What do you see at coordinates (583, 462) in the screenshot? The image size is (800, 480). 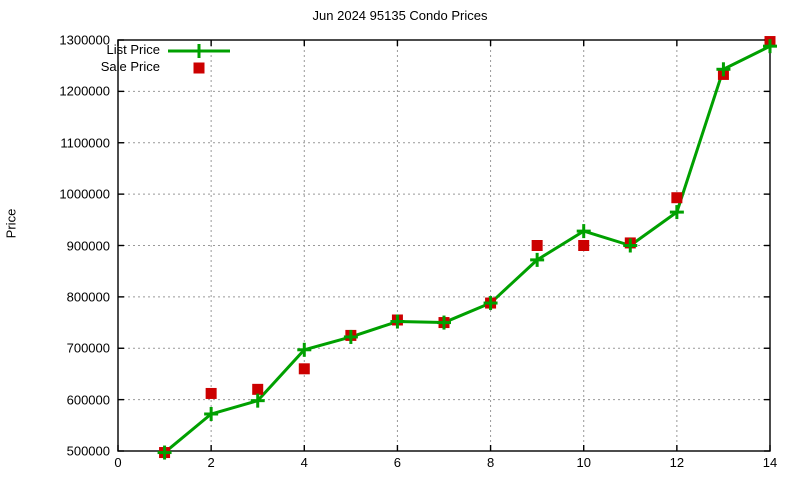 I see `x-tick-label: 10` at bounding box center [583, 462].